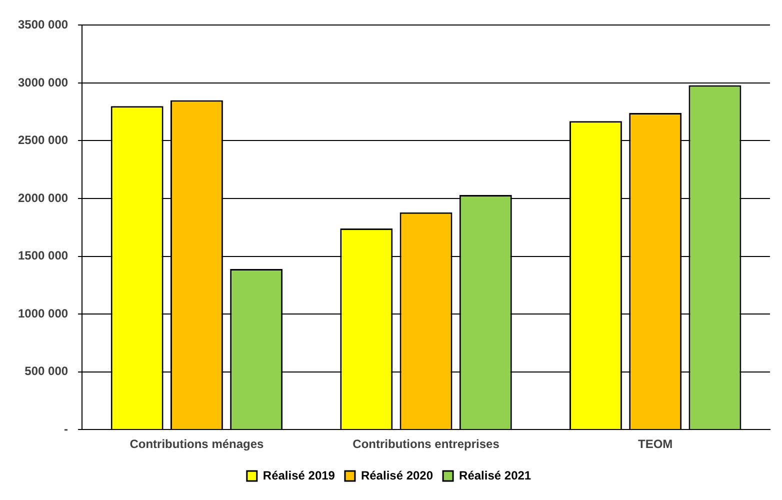  What do you see at coordinates (66, 429) in the screenshot?
I see `y-tick-label: -` at bounding box center [66, 429].